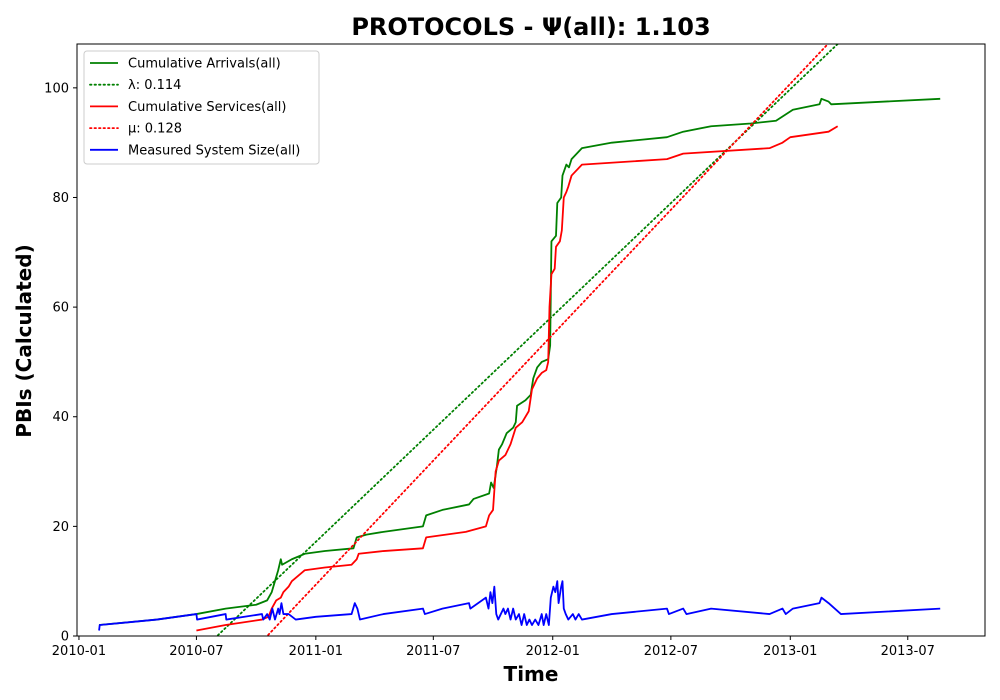  Describe the element at coordinates (24, 340) in the screenshot. I see `y-axis-label: PBIs (Calculated)` at that location.